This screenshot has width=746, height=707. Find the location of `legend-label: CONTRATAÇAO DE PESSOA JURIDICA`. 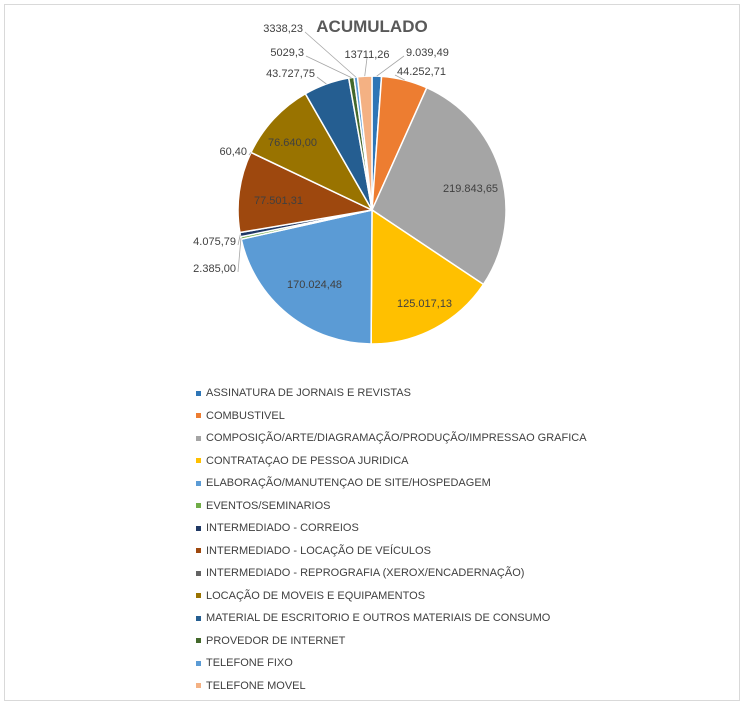

legend-label: CONTRATAÇAO DE PESSOA JURIDICA is located at coordinates (307, 460).